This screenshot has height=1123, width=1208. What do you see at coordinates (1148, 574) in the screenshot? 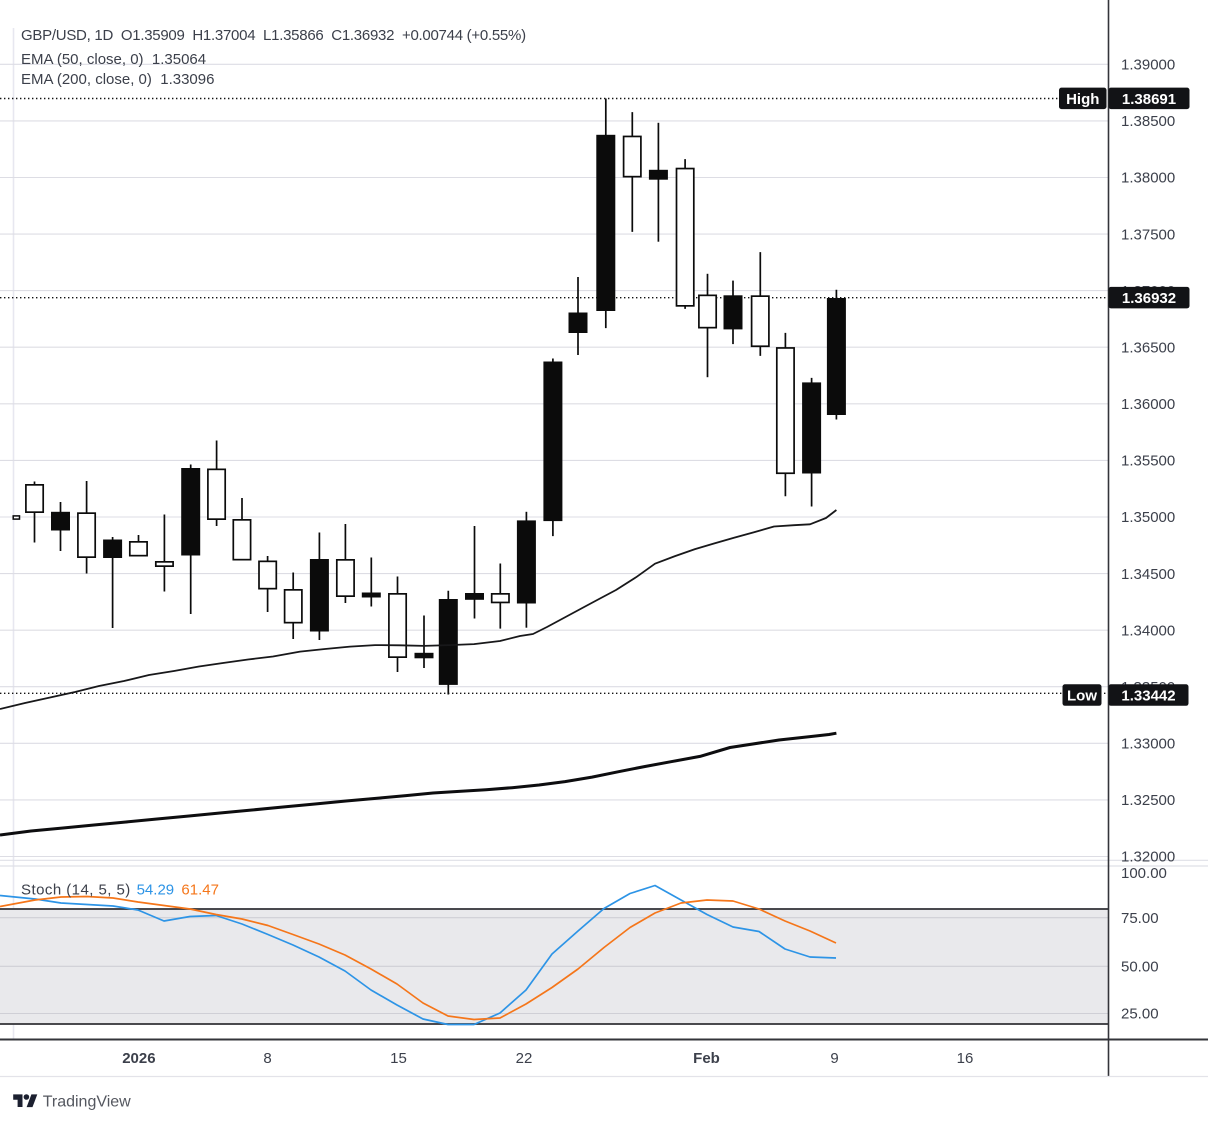
I see `svg-text: 1.34500` at bounding box center [1148, 574].